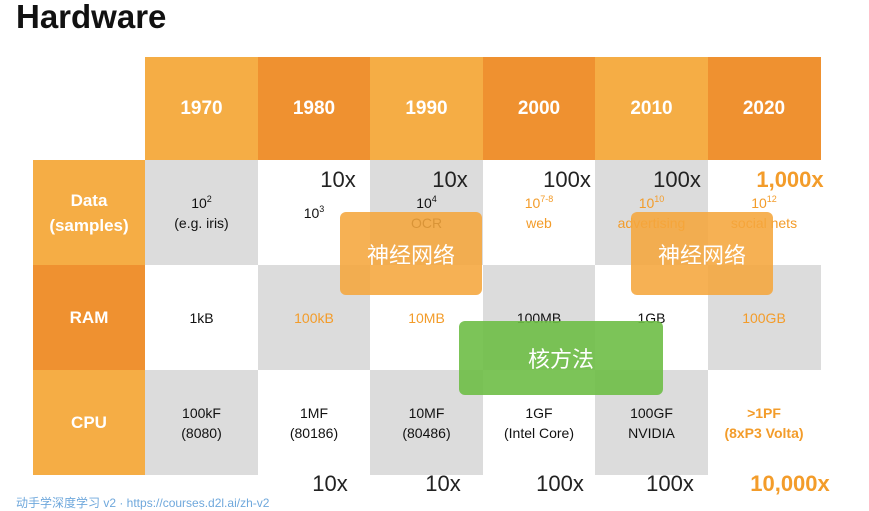 This screenshot has height=511, width=869. I want to click on cell: 102 (e.g. iris), so click(201, 212).